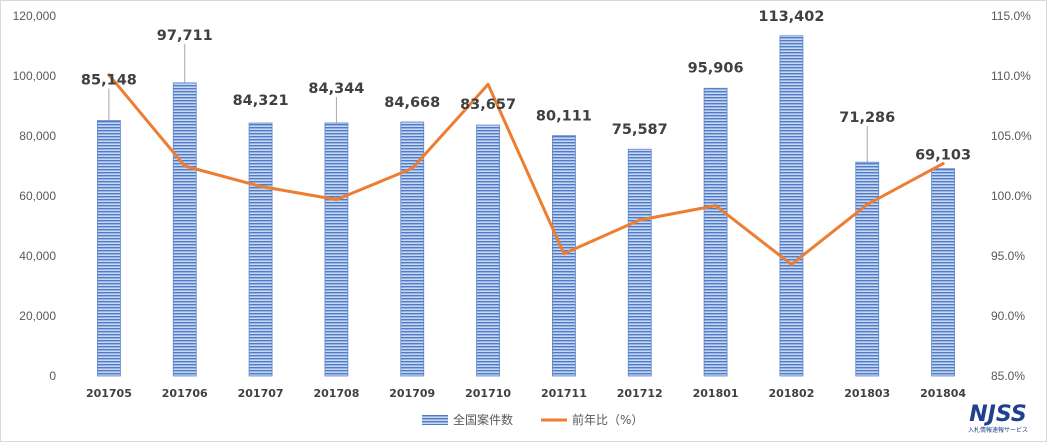 Image resolution: width=1047 pixels, height=443 pixels. What do you see at coordinates (37, 256) in the screenshot?
I see `left-axis-tick-label: 40,000` at bounding box center [37, 256].